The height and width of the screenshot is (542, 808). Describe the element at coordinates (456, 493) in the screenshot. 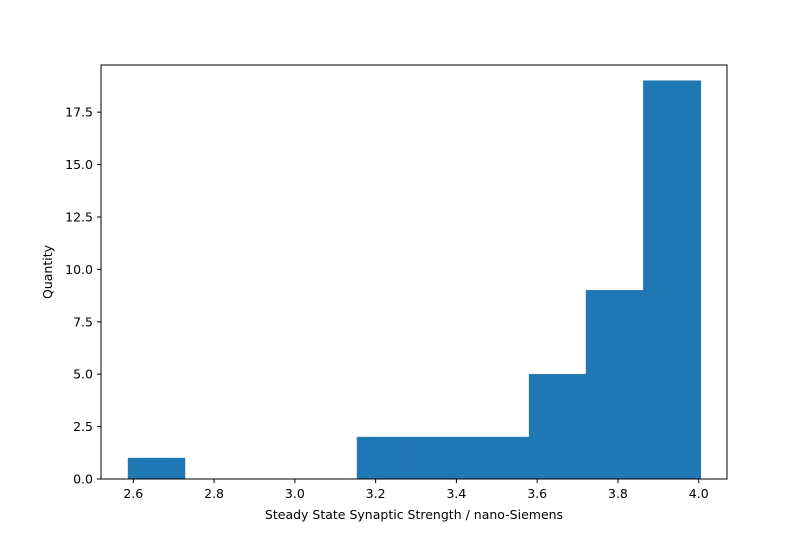

I see `x-tick-label: 3.4` at that location.